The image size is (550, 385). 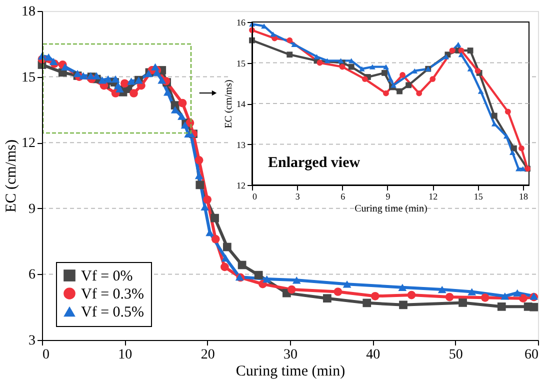 What do you see at coordinates (107, 276) in the screenshot?
I see `legend-label: Vf = 0%` at bounding box center [107, 276].